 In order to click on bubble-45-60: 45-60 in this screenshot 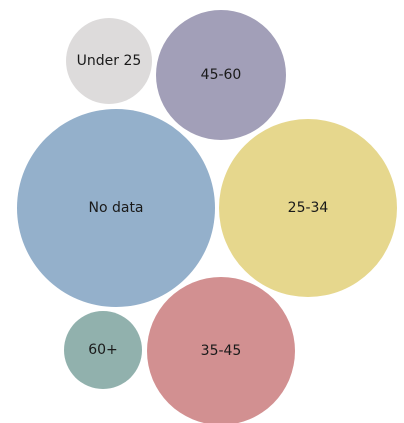, I will do `click(221, 75)`.